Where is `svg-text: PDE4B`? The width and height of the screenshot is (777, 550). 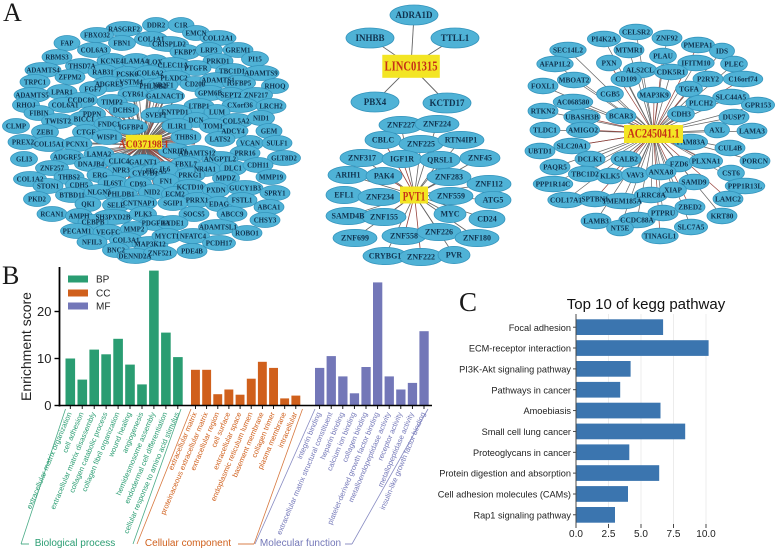 svg-text: PDE4B is located at coordinates (192, 251).